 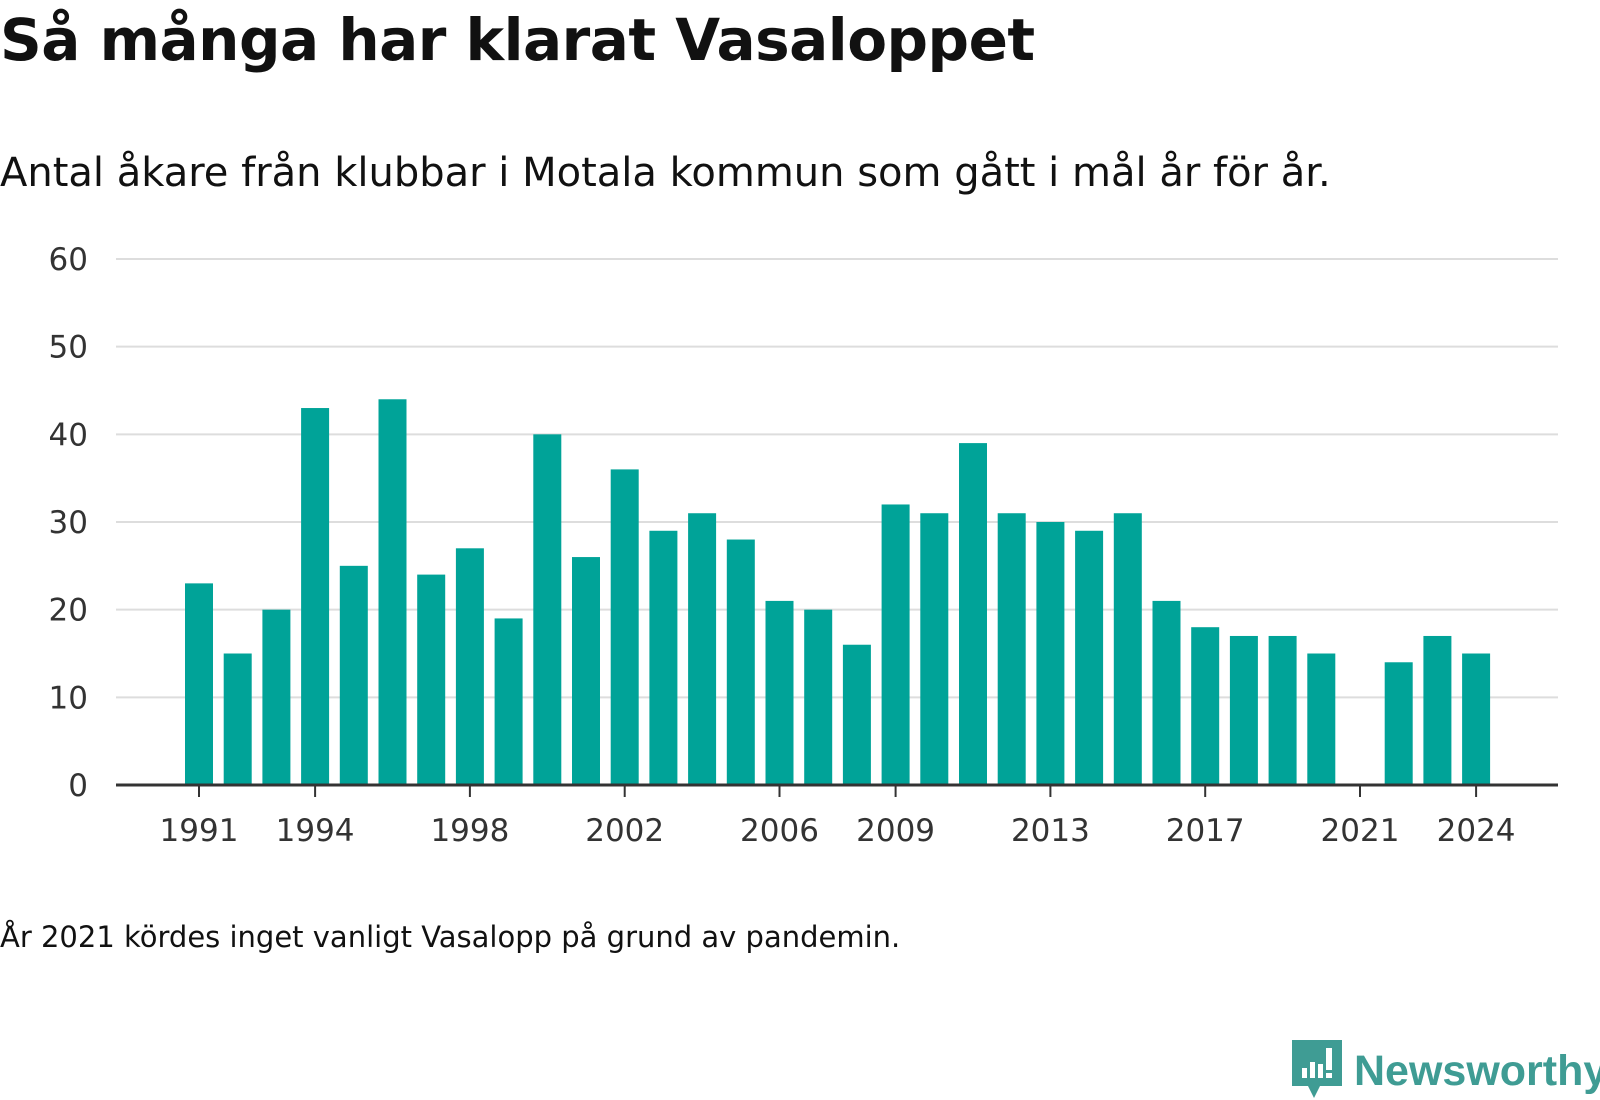 I want to click on bar-2016, so click(x=1166, y=692).